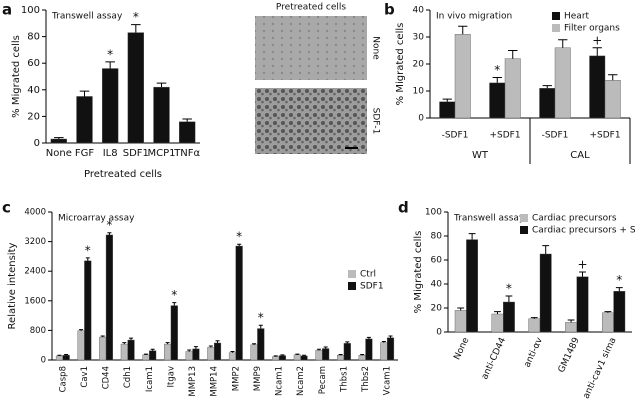  I want to click on y-tick-label: 80, so click(33, 37).